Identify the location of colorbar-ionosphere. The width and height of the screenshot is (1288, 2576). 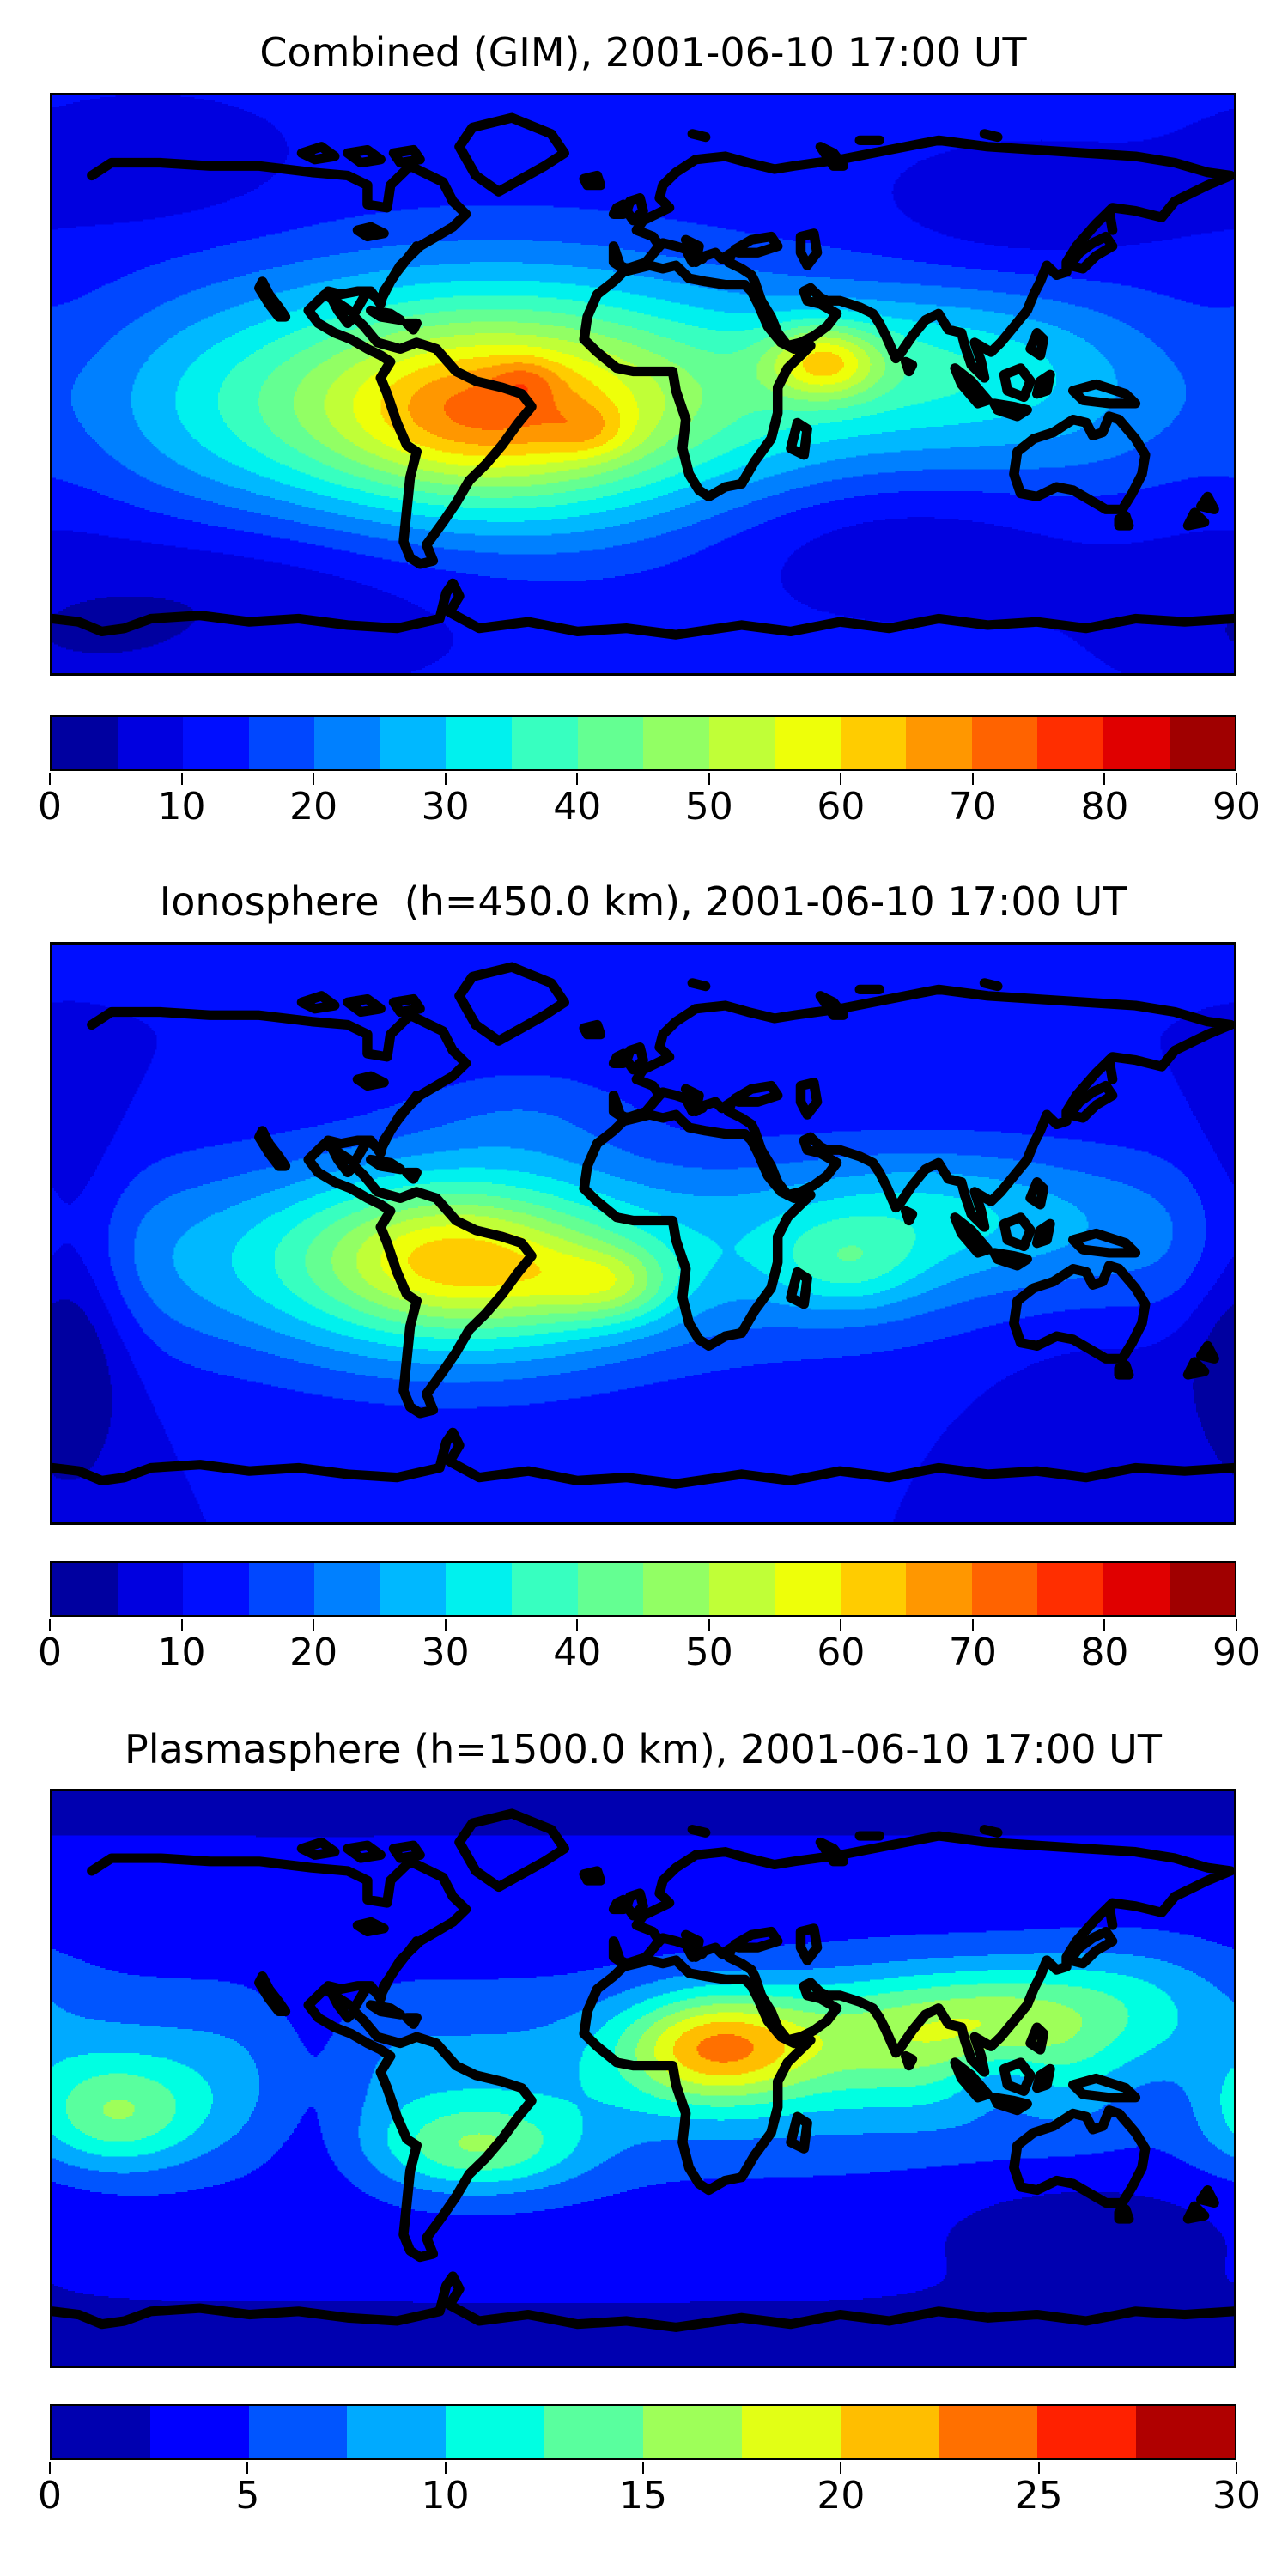
(643, 1589).